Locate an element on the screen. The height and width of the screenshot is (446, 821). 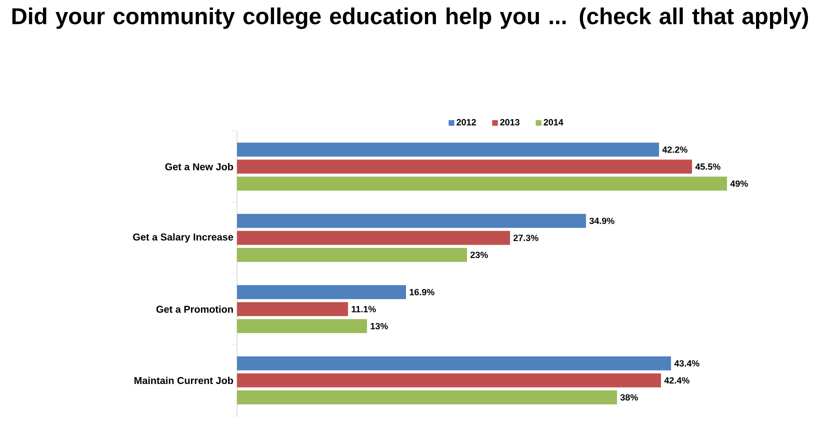
legend-label: 2014 is located at coordinates (554, 122).